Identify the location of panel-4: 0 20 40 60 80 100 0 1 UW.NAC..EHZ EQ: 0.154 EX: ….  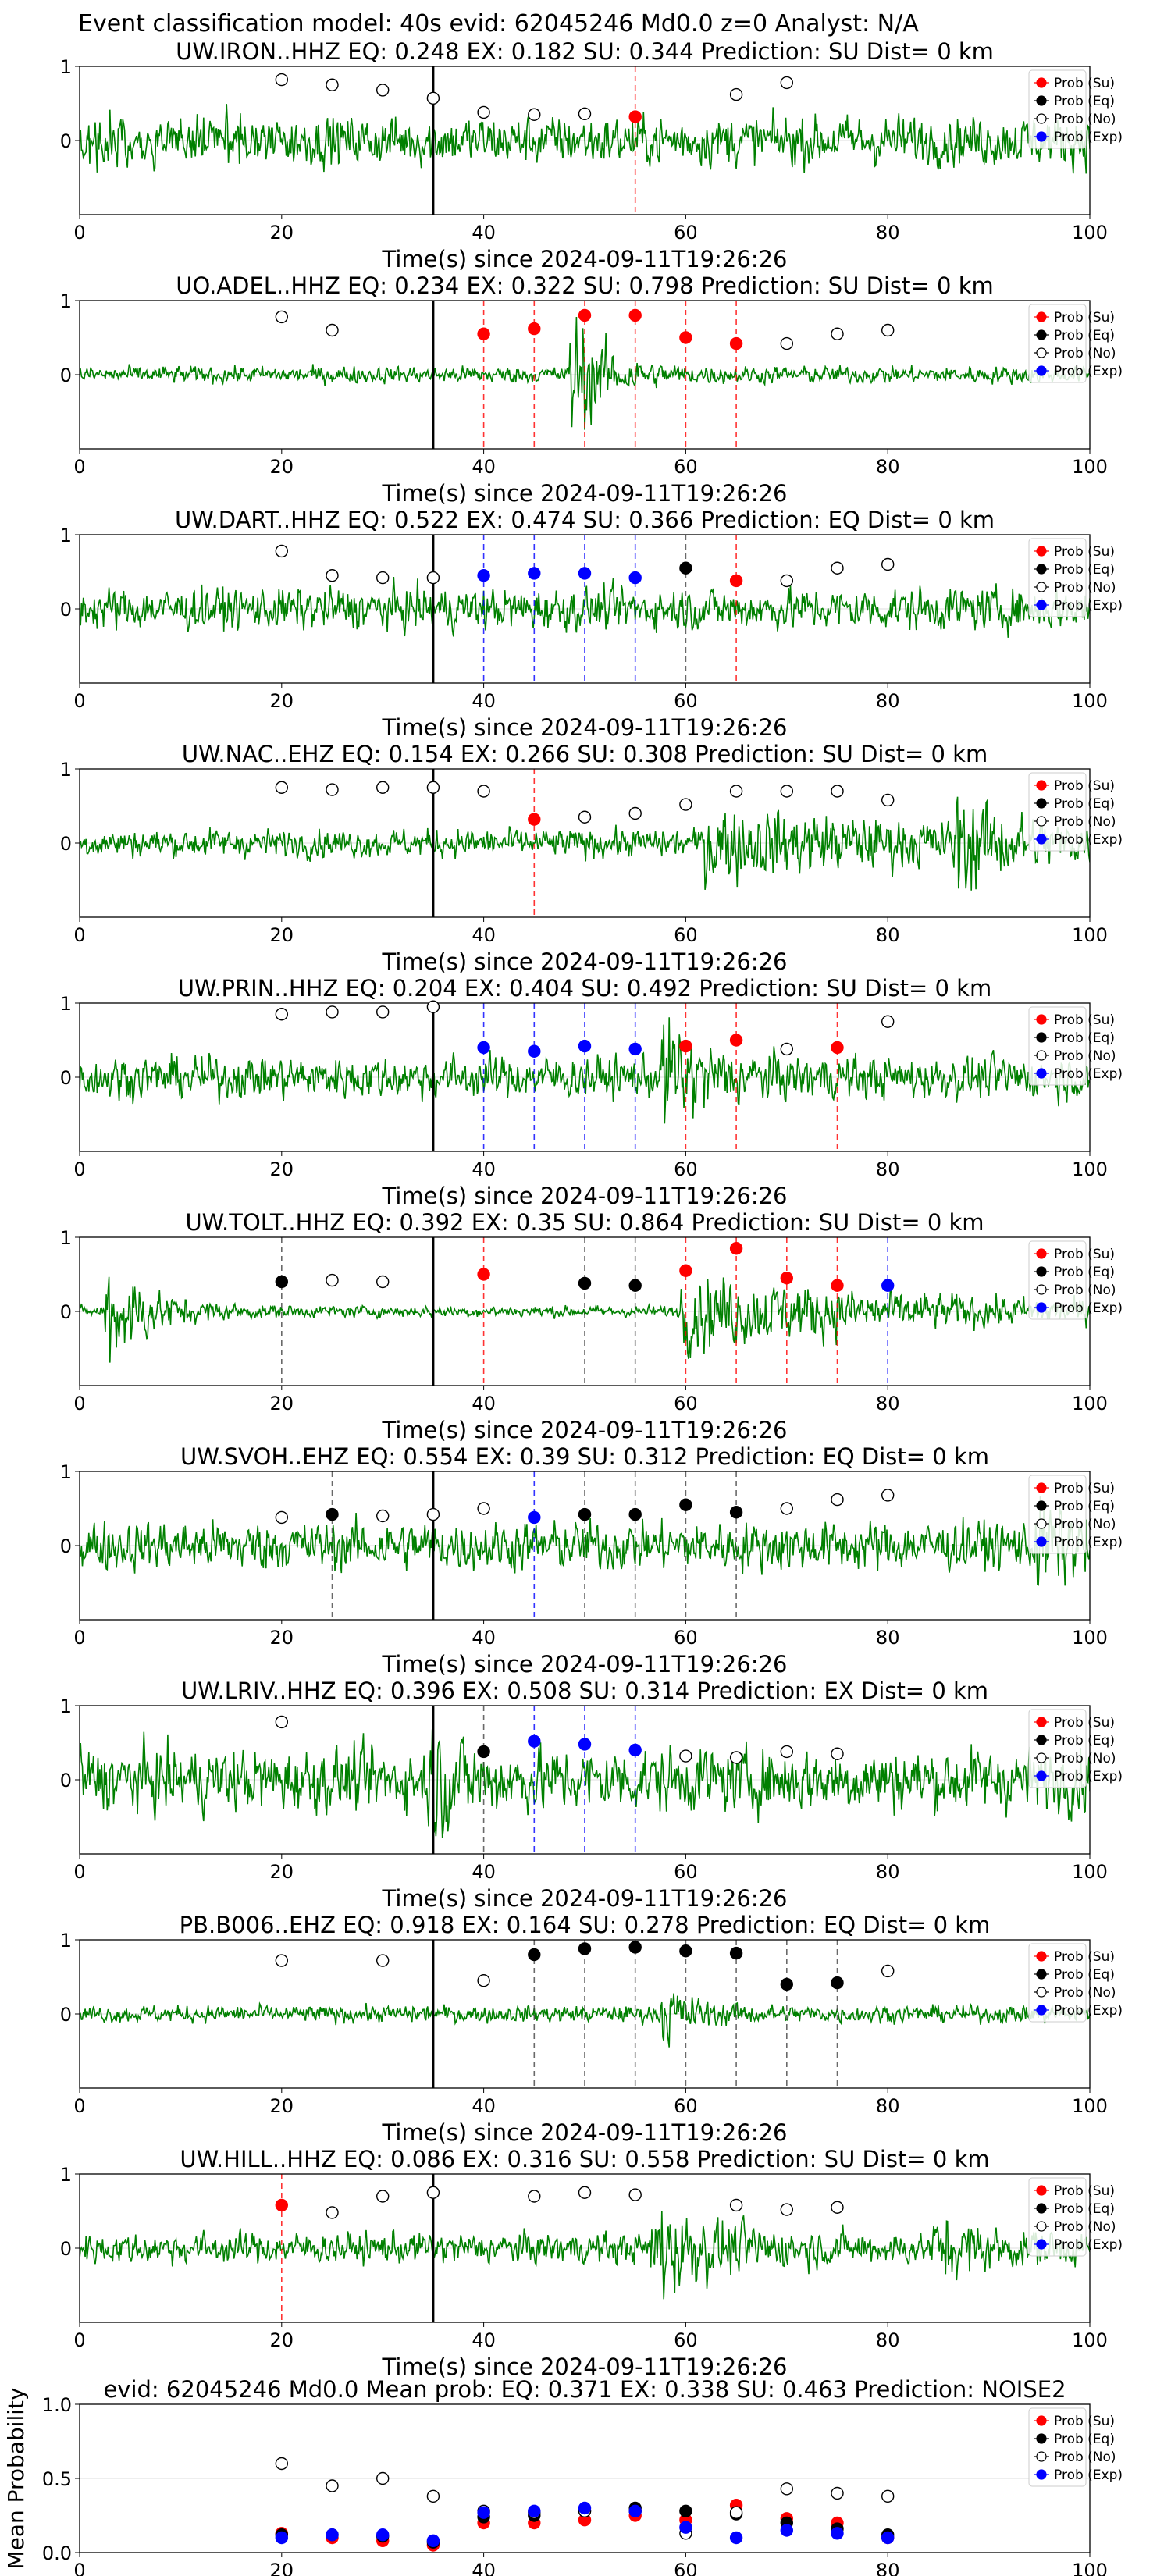
(591, 858).